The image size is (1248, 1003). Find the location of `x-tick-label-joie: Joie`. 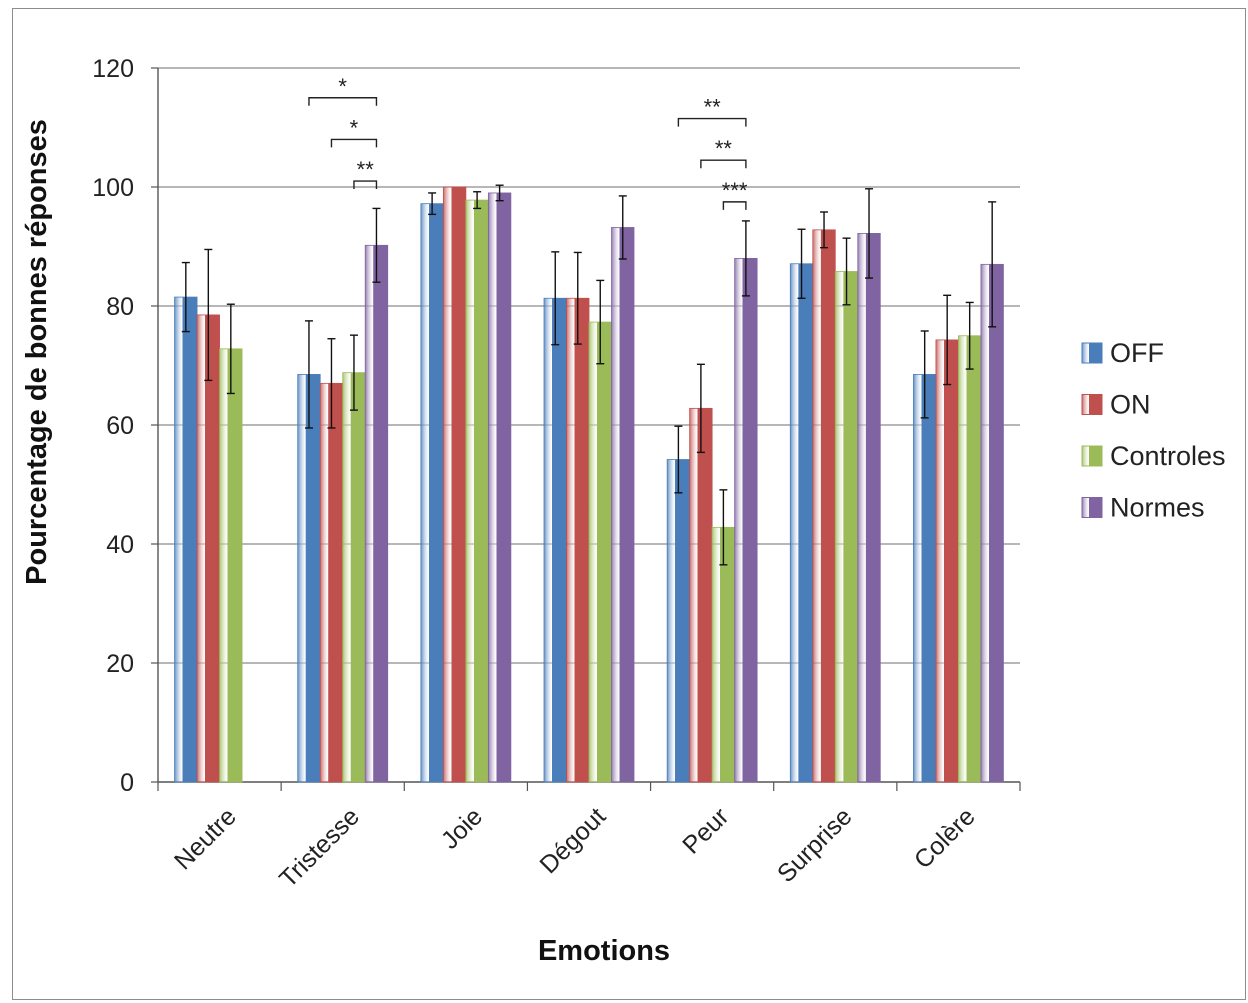

x-tick-label-joie: Joie is located at coordinates (462, 828).